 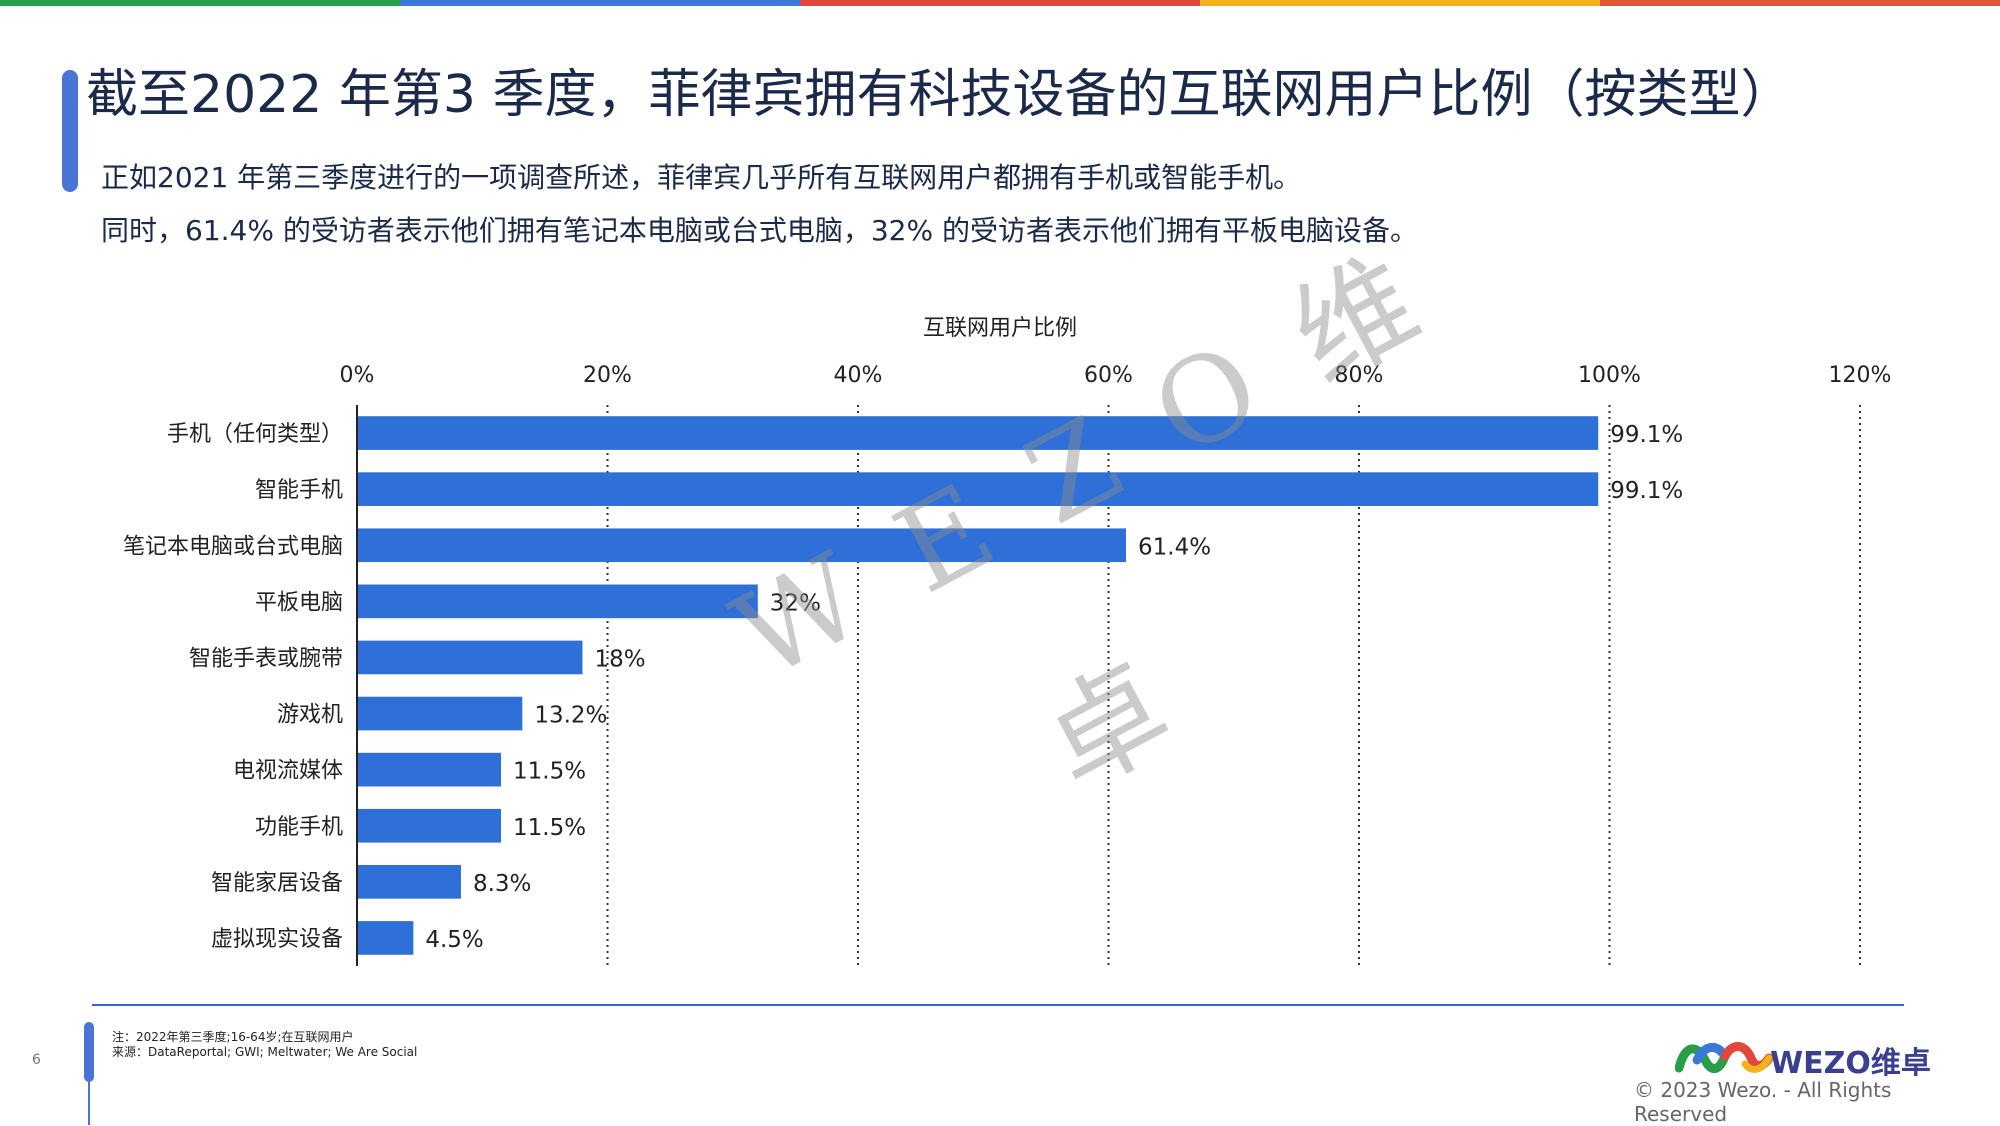 What do you see at coordinates (998, 1005) in the screenshot?
I see `footer-divider` at bounding box center [998, 1005].